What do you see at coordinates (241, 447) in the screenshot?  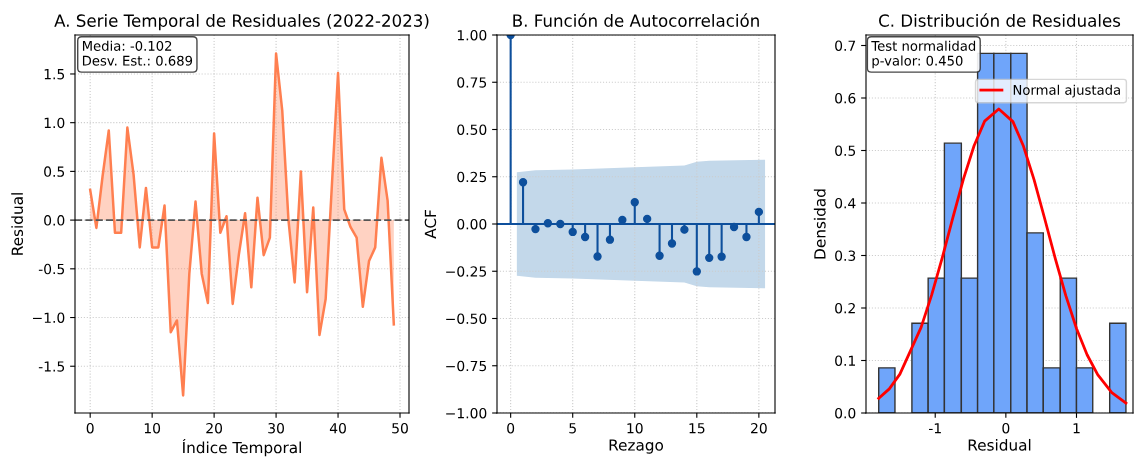 I see `x-axis-title: Índice Temporal` at bounding box center [241, 447].